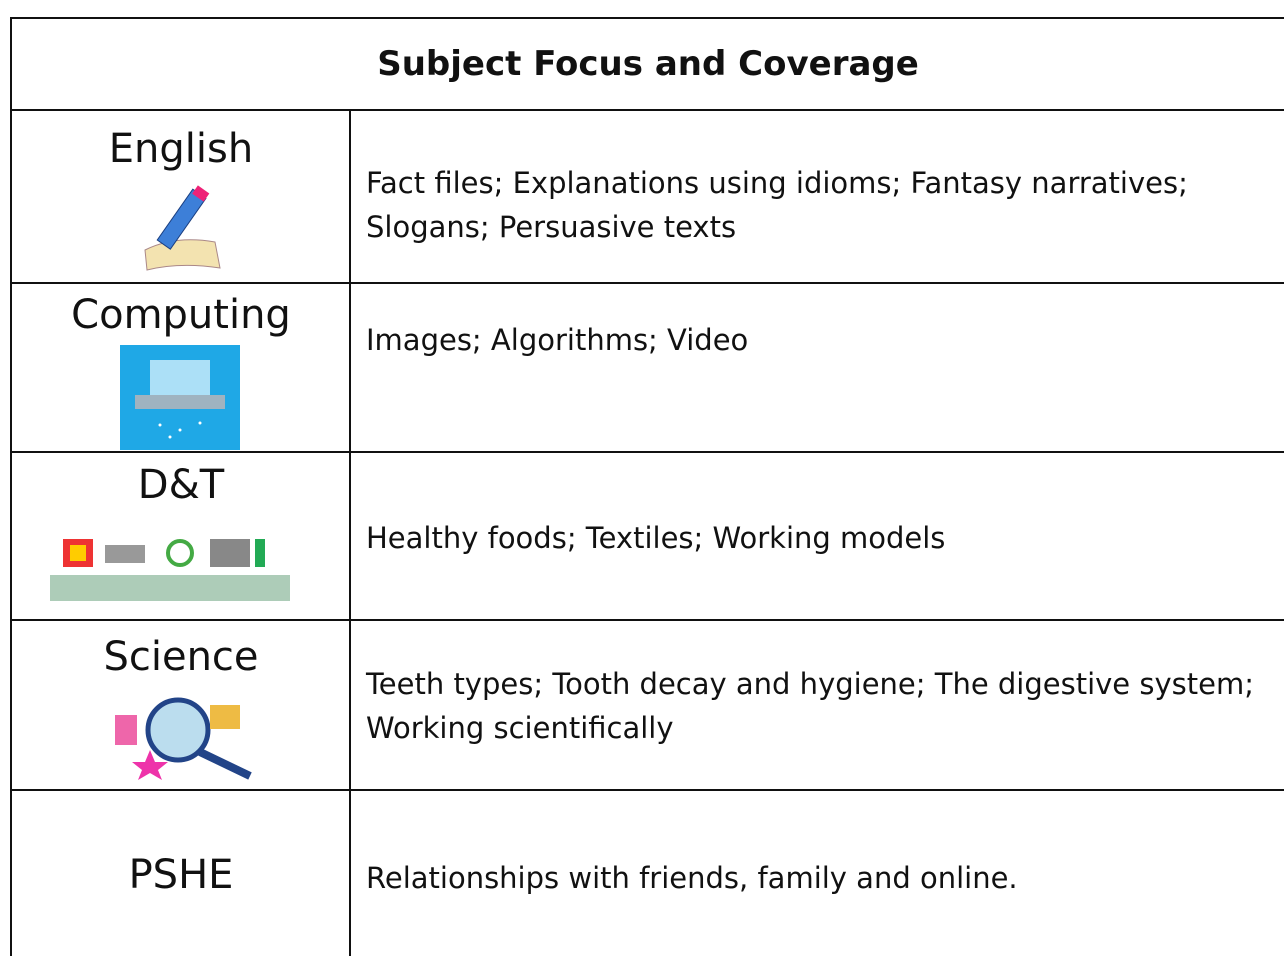 This screenshot has height=956, width=1284. What do you see at coordinates (183, 738) in the screenshot?
I see `science-icon` at bounding box center [183, 738].